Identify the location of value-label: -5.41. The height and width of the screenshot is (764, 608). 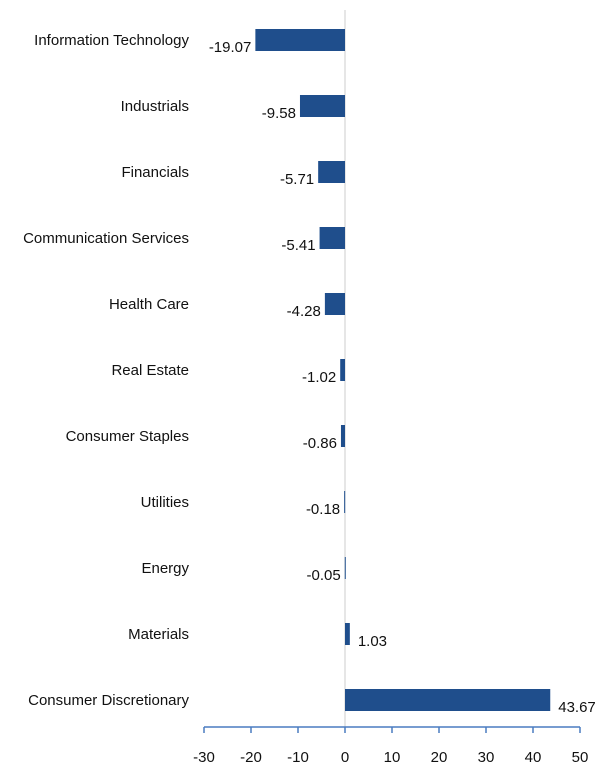
(298, 245).